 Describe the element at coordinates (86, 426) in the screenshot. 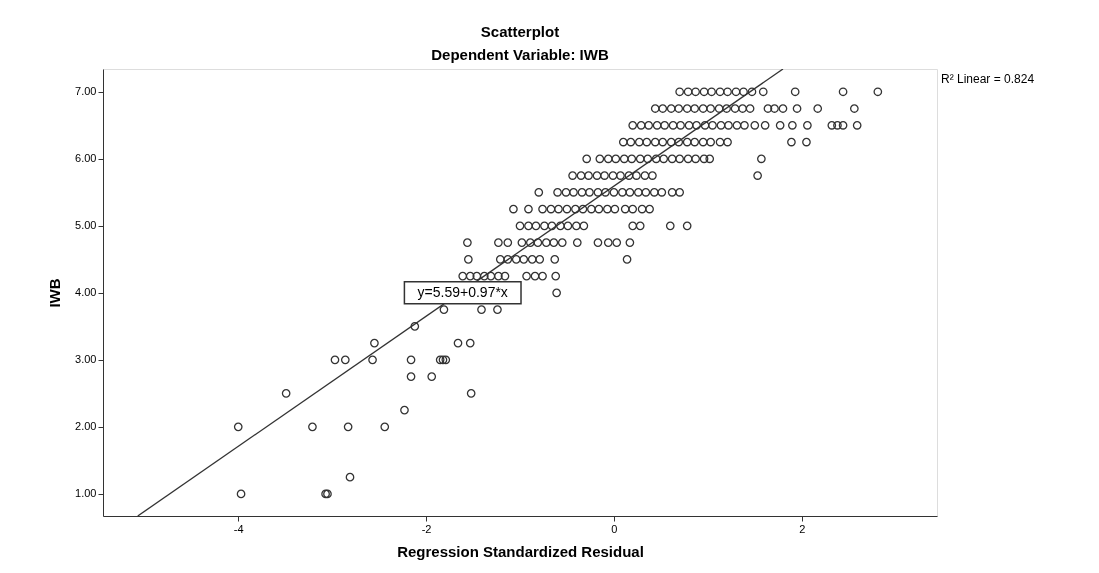

I see `y-tick-label: 2.00` at that location.